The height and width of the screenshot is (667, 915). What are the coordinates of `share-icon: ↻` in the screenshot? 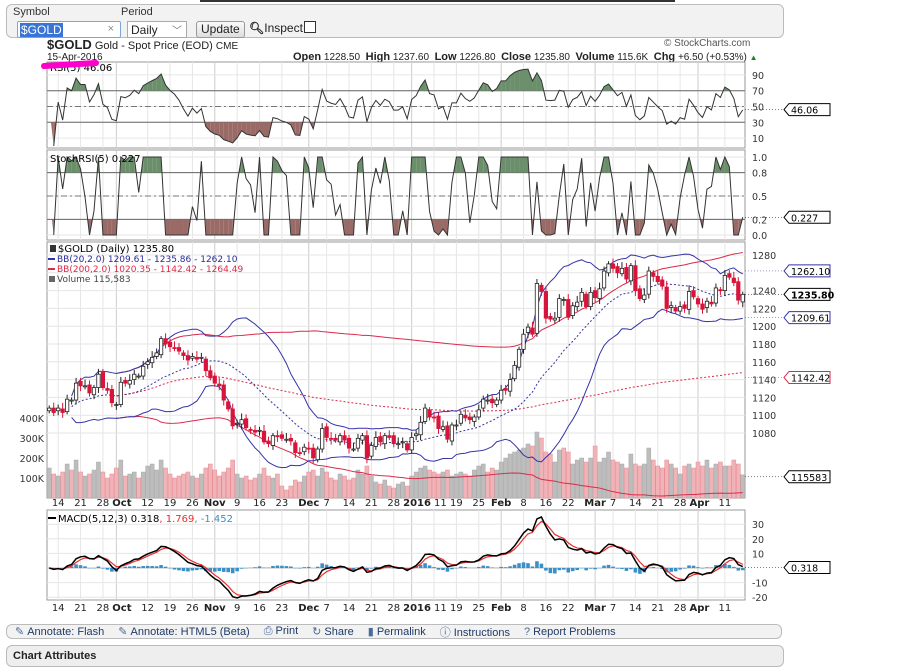 It's located at (316, 632).